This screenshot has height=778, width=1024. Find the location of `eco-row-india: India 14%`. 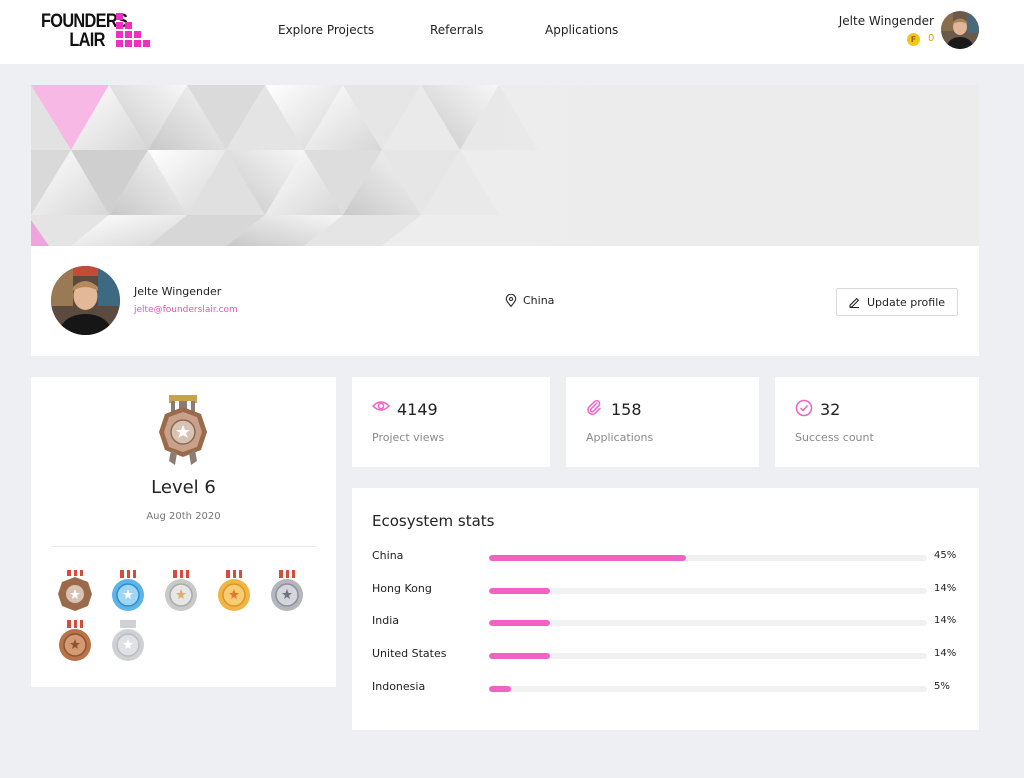

eco-row-india: India 14% is located at coordinates (665, 624).